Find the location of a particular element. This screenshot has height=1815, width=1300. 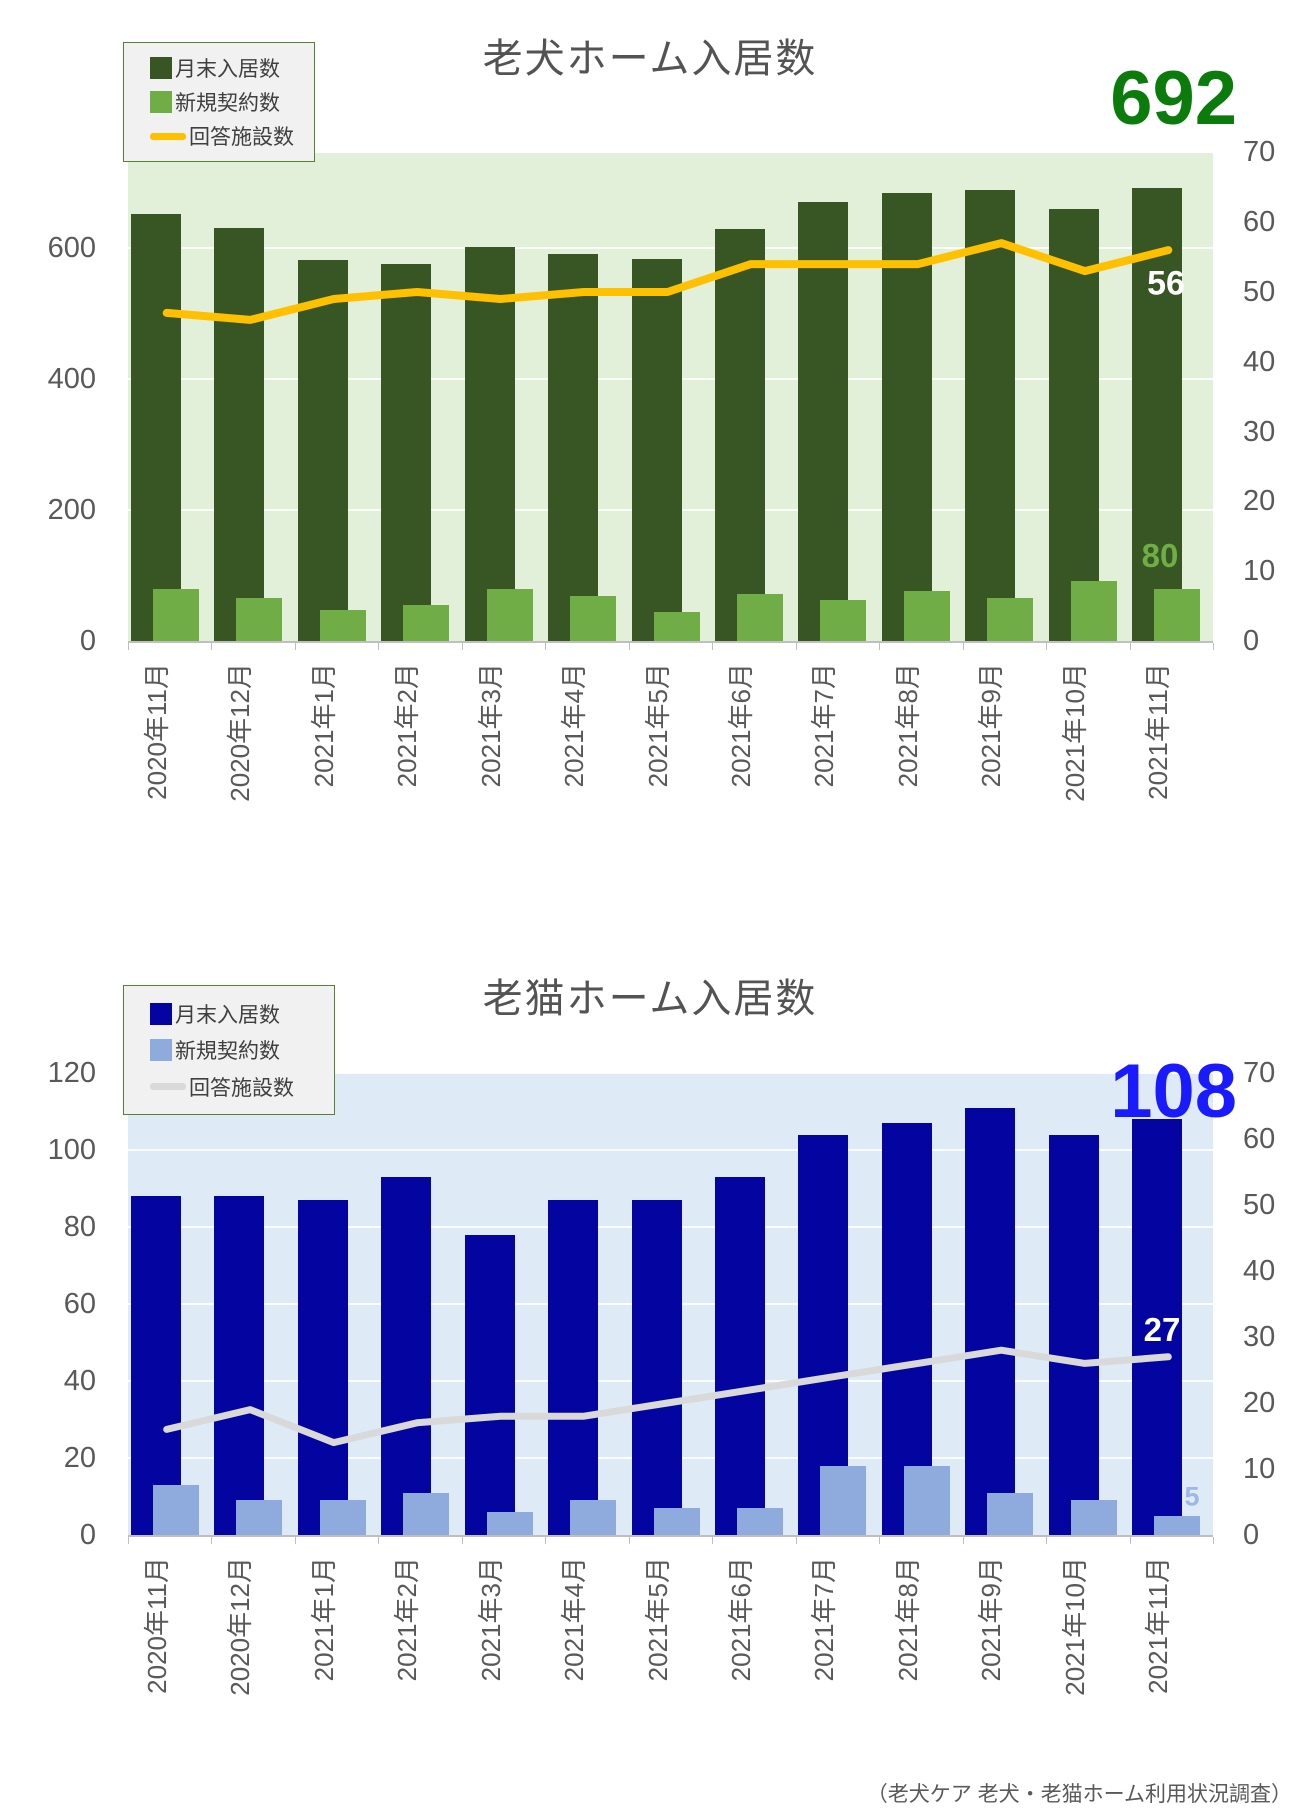

y-axis-left-tick: 40 is located at coordinates (79, 1381).